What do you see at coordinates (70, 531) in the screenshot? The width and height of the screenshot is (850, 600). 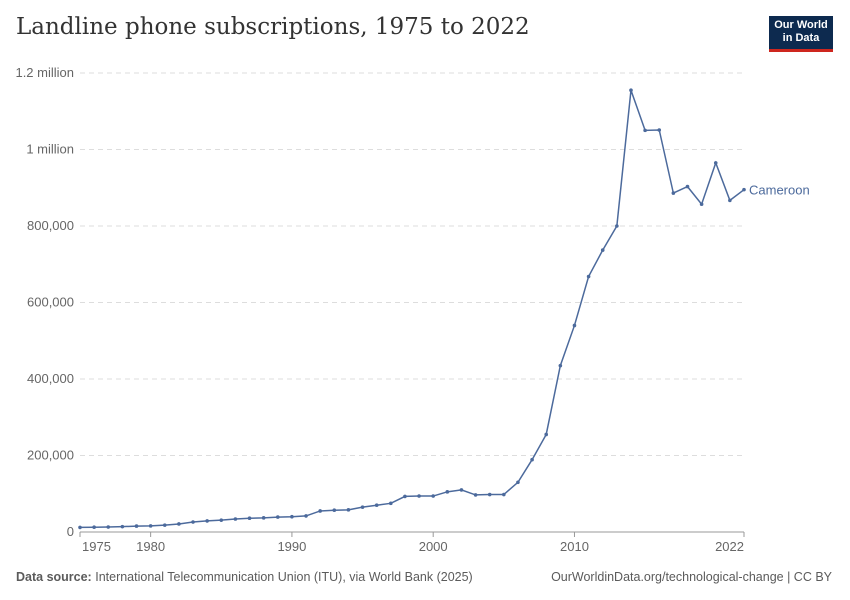 I see `y-tick-label: 0` at bounding box center [70, 531].